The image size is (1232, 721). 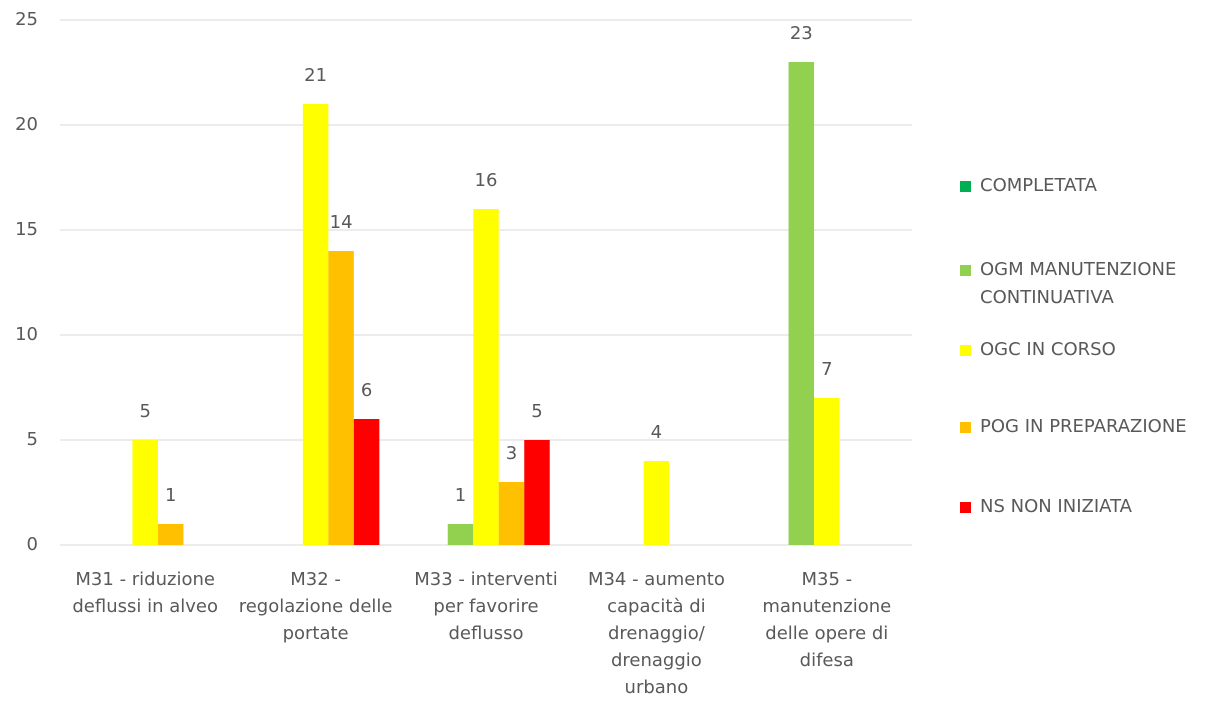 I want to click on y-tick-label: 10, so click(x=26, y=334).